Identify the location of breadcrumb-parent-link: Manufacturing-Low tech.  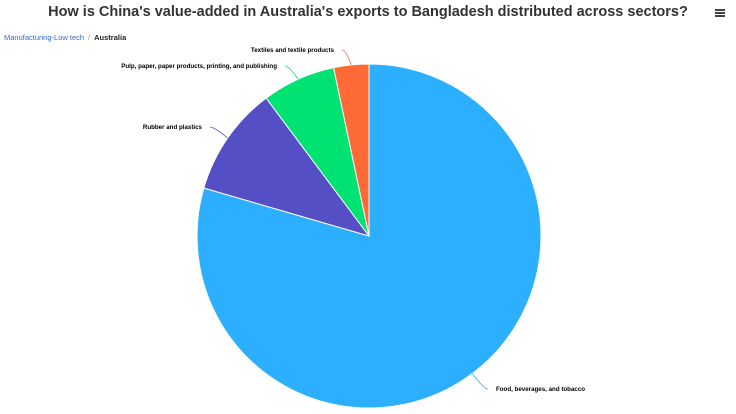
(44, 37).